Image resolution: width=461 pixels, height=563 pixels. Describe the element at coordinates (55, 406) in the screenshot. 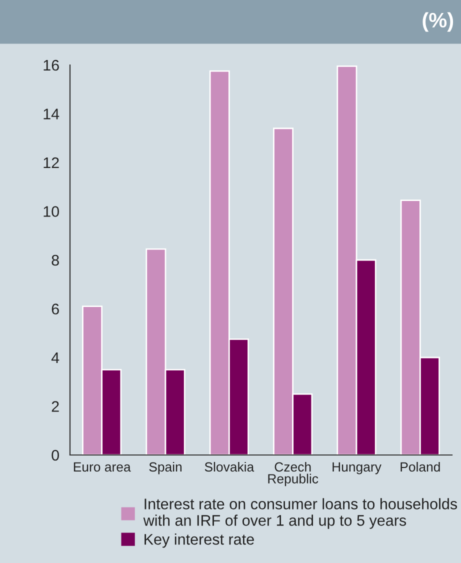

I see `y-tick-label: 2` at that location.